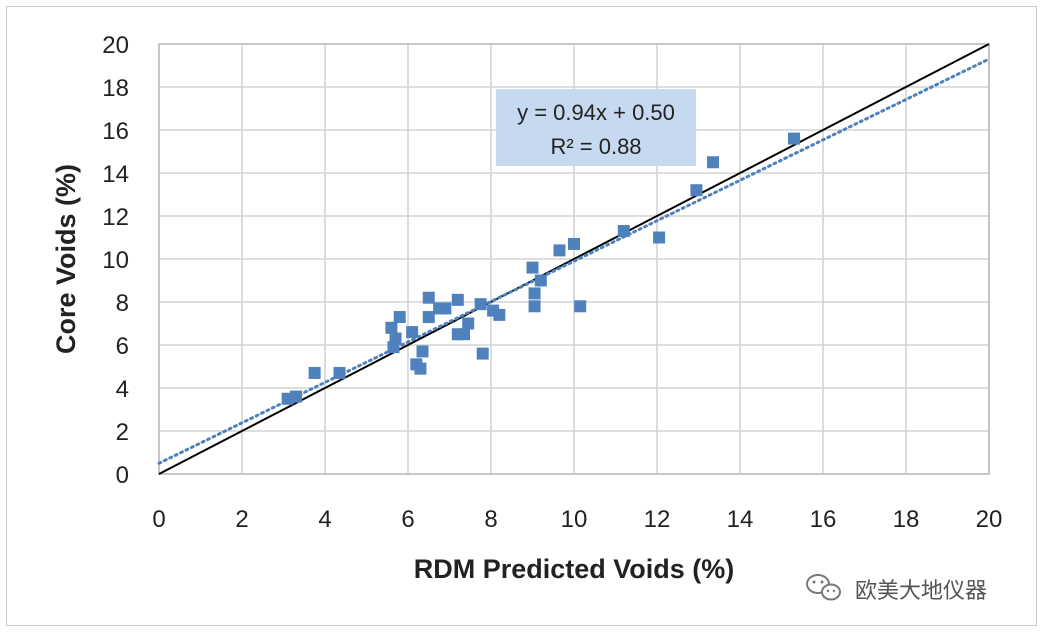 The width and height of the screenshot is (1045, 635). What do you see at coordinates (115, 88) in the screenshot?
I see `y-tick-label: 18` at bounding box center [115, 88].